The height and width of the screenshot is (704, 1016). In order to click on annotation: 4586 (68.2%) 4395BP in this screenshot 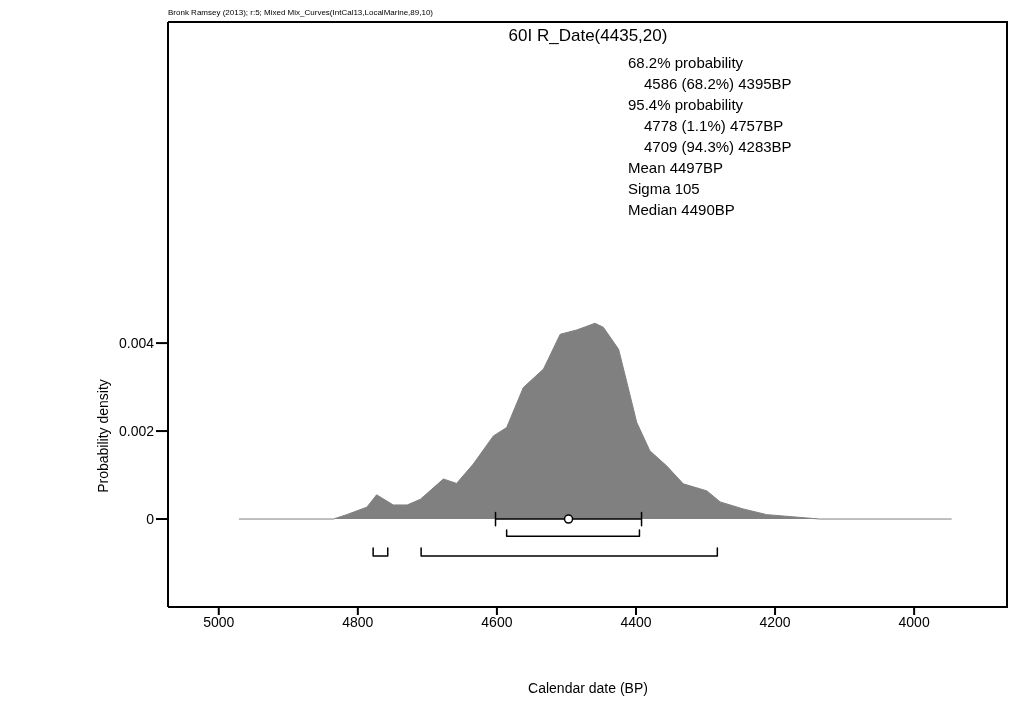, I will do `click(717, 84)`.